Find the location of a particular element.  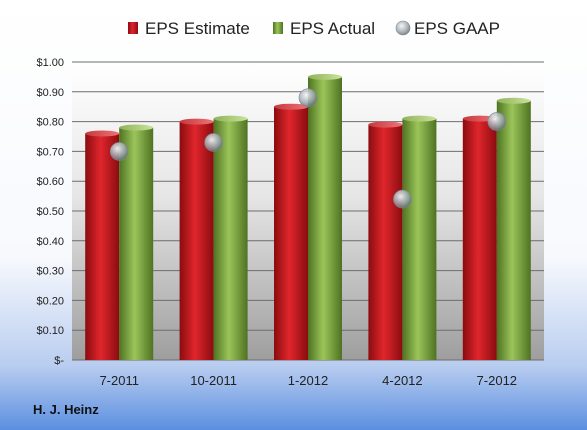

y-tick-label: $0.20 is located at coordinates (50, 301).